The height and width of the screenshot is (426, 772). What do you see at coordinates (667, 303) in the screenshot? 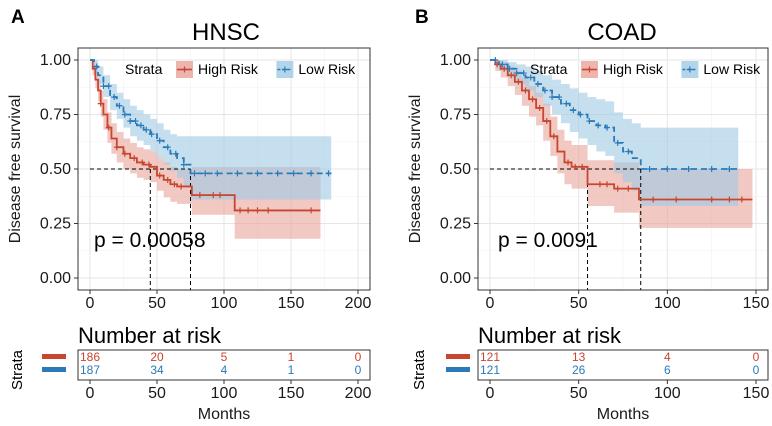
I see `x-tick-label: 100` at bounding box center [667, 303].